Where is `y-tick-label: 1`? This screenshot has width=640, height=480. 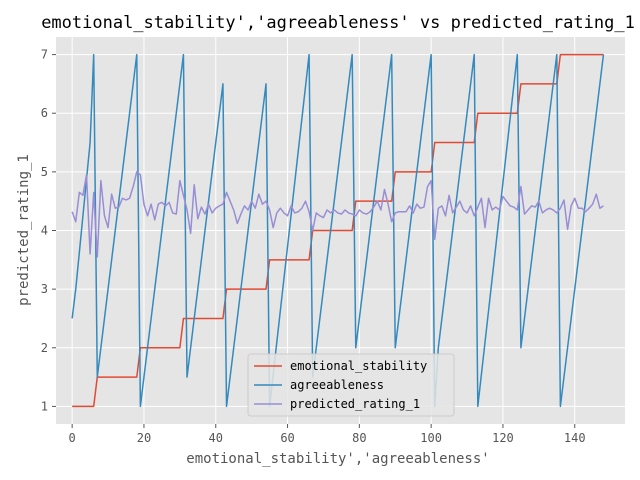 y-tick-label: 1 is located at coordinates (44, 406).